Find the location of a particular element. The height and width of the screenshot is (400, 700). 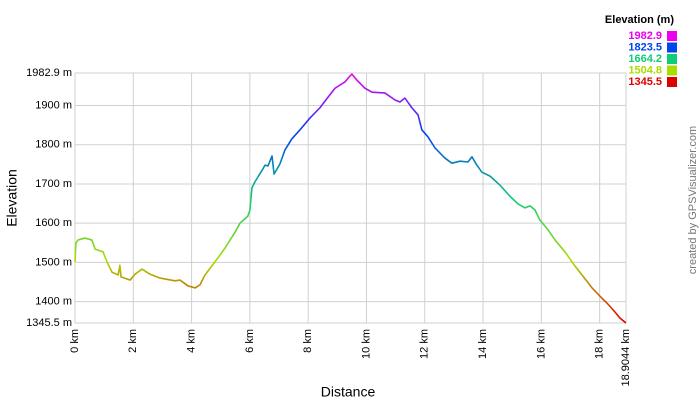

x-tick-label: 10 km is located at coordinates (366, 344).